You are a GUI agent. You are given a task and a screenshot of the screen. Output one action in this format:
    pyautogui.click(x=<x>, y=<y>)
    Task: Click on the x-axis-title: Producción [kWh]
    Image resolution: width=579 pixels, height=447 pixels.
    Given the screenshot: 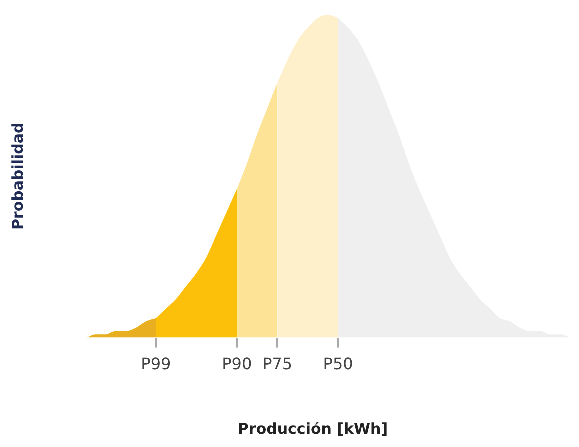 What is the action you would take?
    pyautogui.click(x=313, y=429)
    